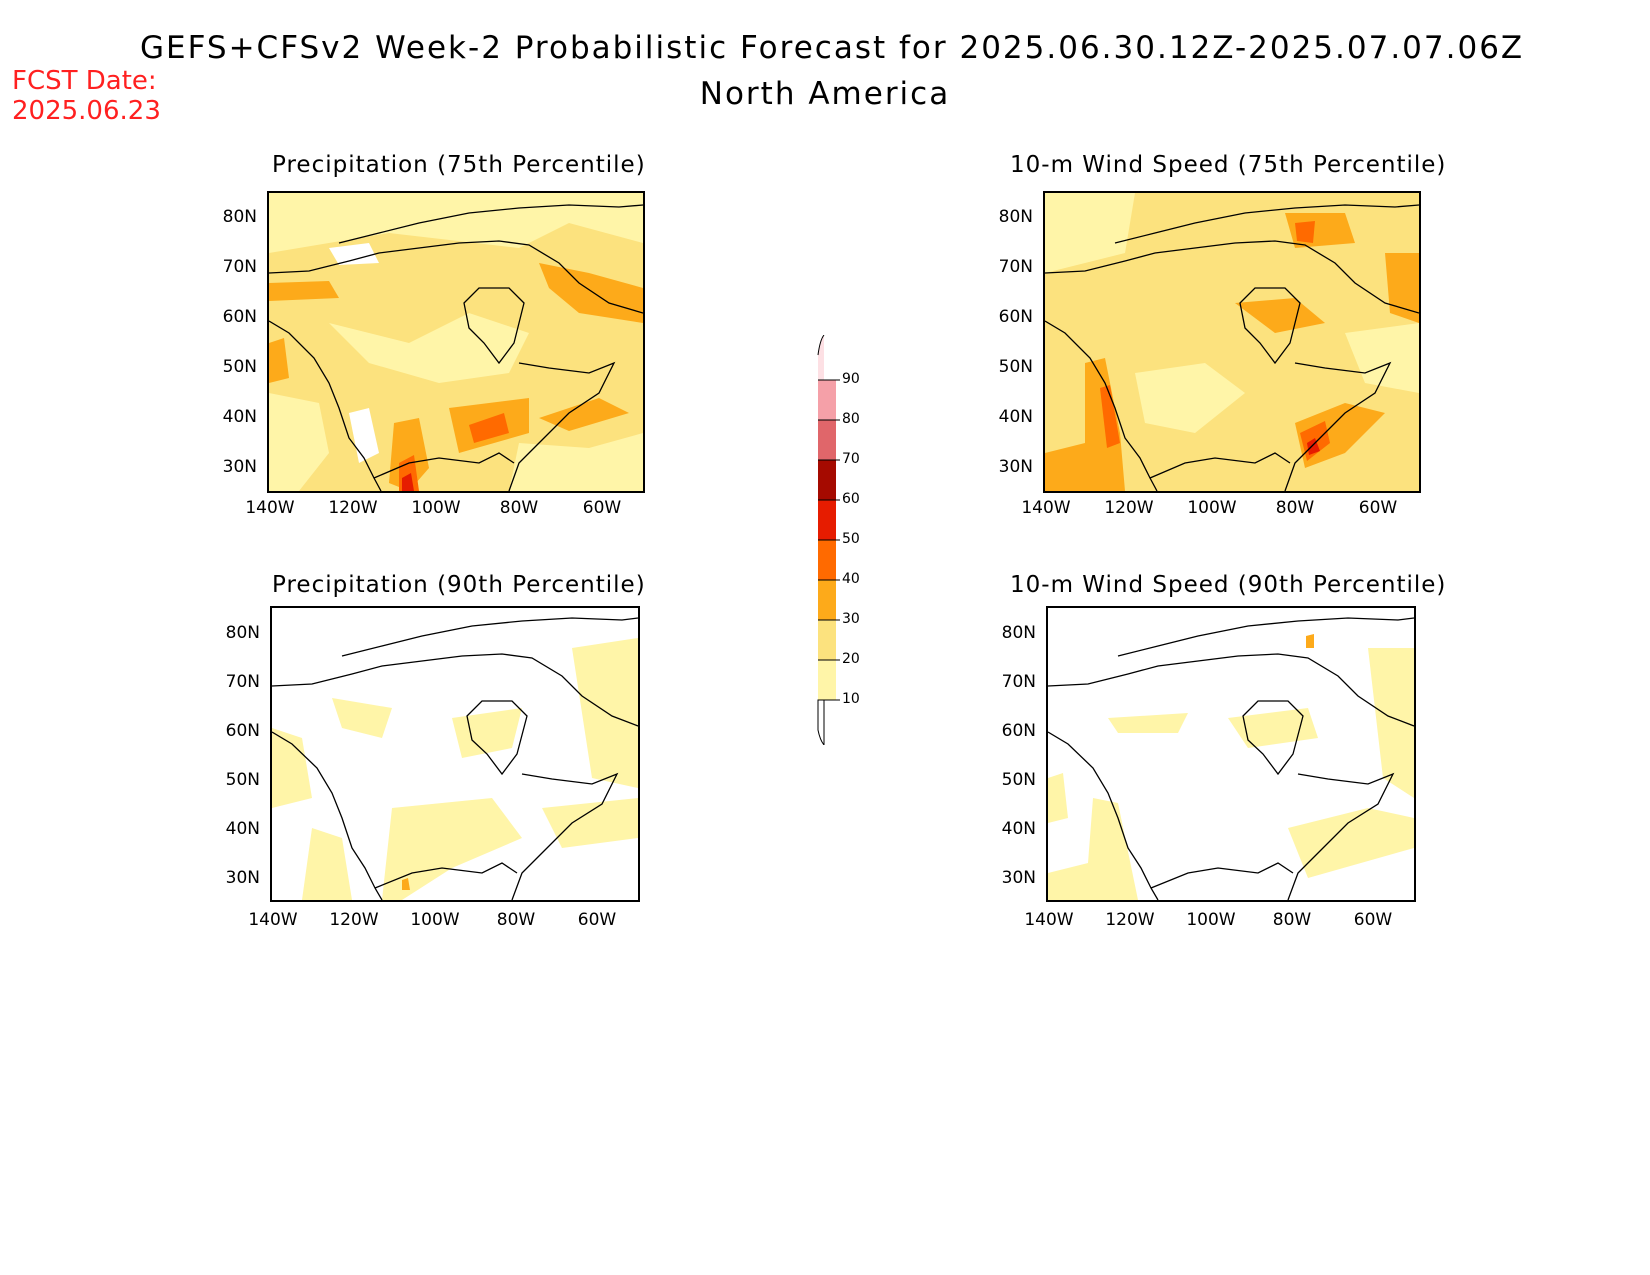  Describe the element at coordinates (1228, 165) in the screenshot. I see `panel-title-wind75: 10-m Wind Speed (75th Percentile)` at that location.